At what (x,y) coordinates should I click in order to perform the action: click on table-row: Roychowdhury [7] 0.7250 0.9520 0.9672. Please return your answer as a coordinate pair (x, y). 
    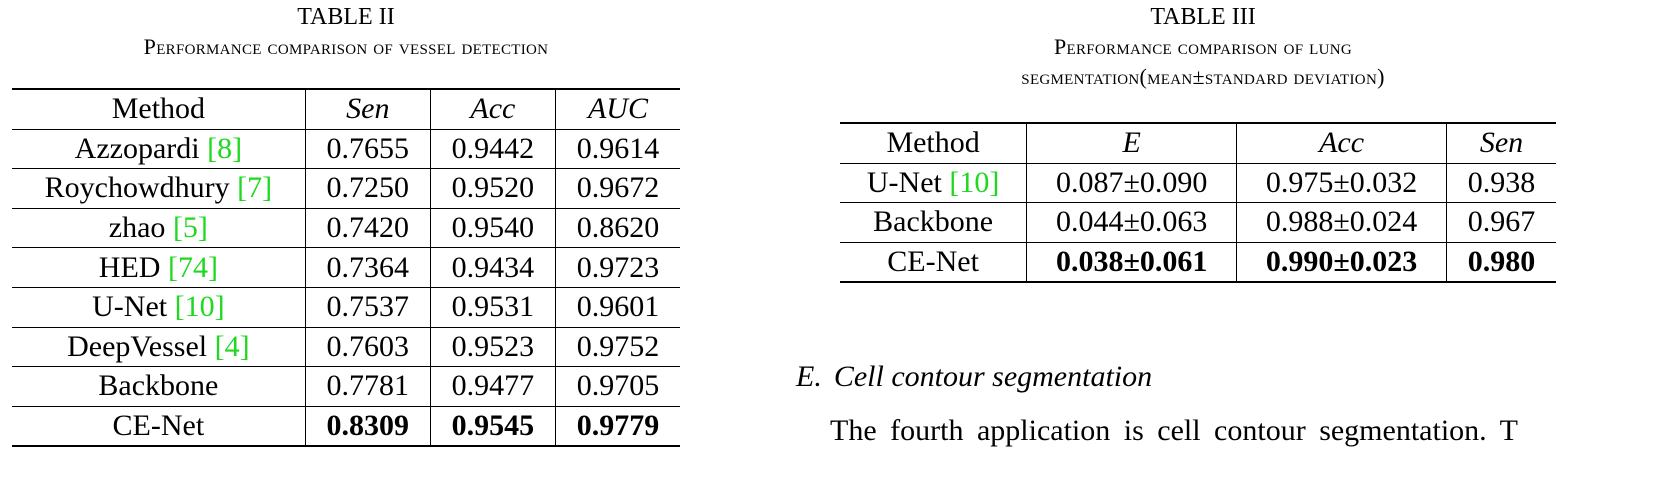
    Looking at the image, I should click on (346, 188).